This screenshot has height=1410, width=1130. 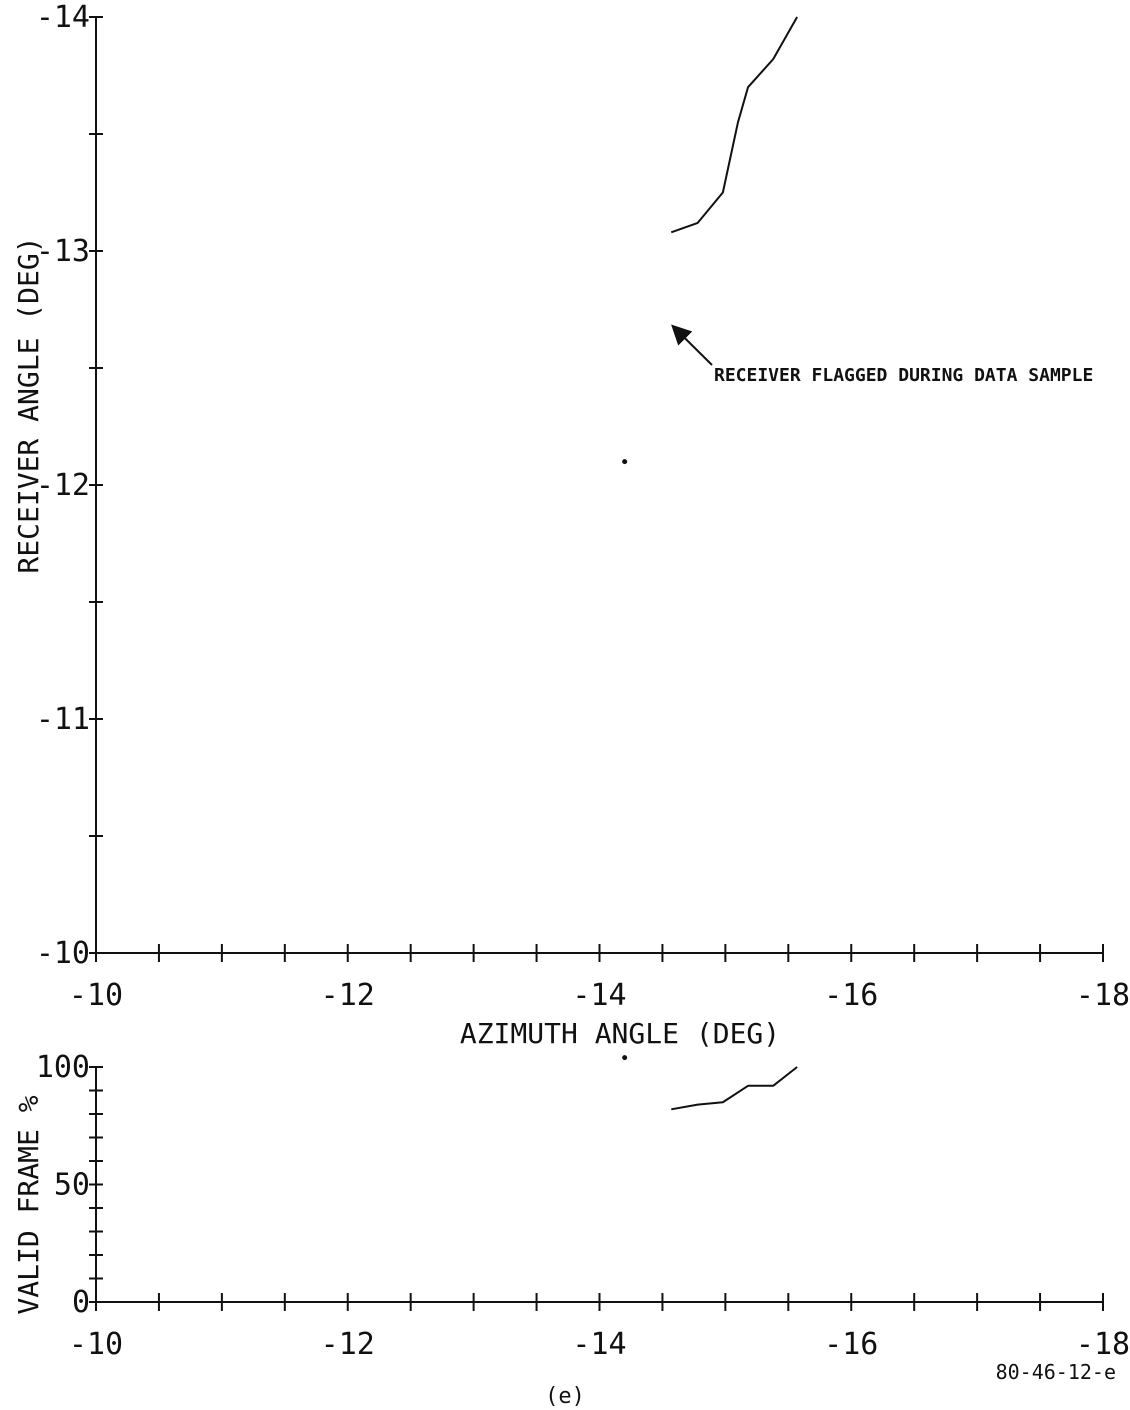 What do you see at coordinates (96, 485) in the screenshot?
I see `main-y-ticks` at bounding box center [96, 485].